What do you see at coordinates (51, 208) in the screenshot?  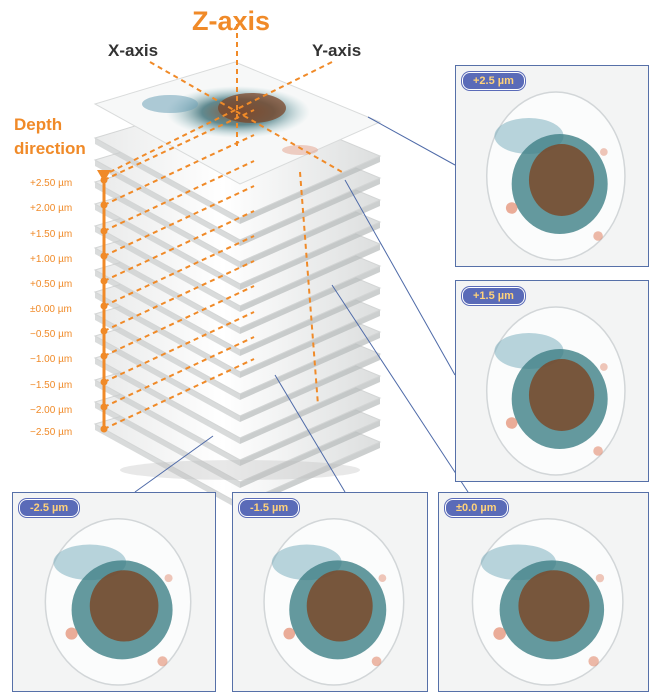 I see `depth-tick-label: +2.00 µm` at bounding box center [51, 208].